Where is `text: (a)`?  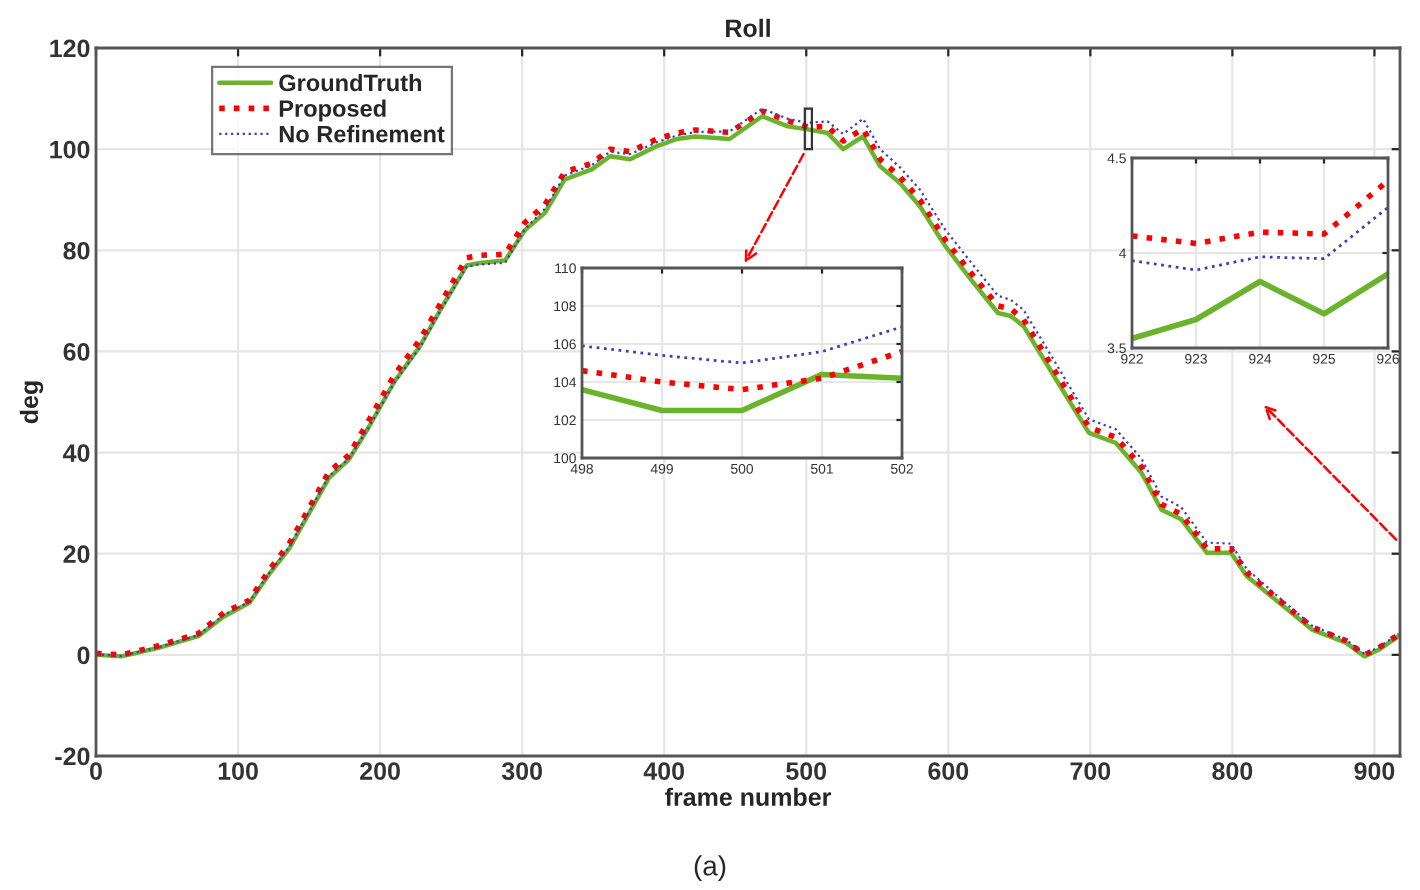
text: (a) is located at coordinates (710, 868).